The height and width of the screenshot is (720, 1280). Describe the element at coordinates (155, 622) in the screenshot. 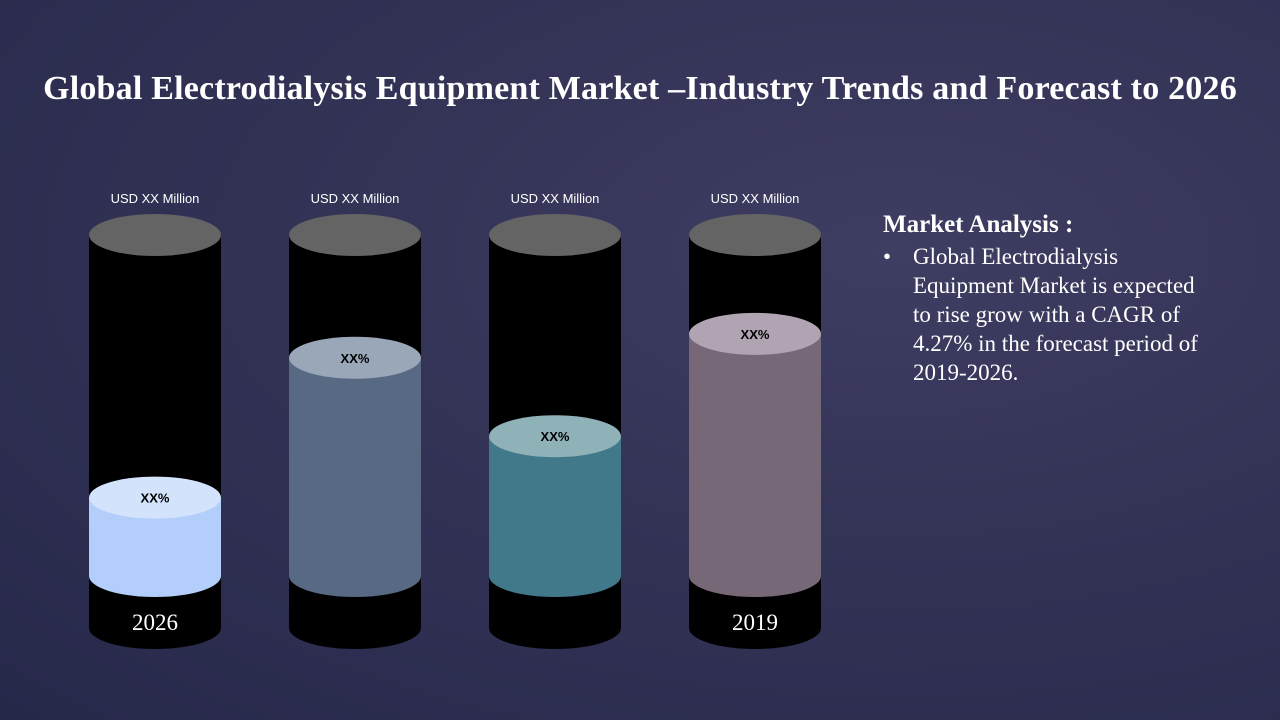

I see `category-label: 2026` at that location.